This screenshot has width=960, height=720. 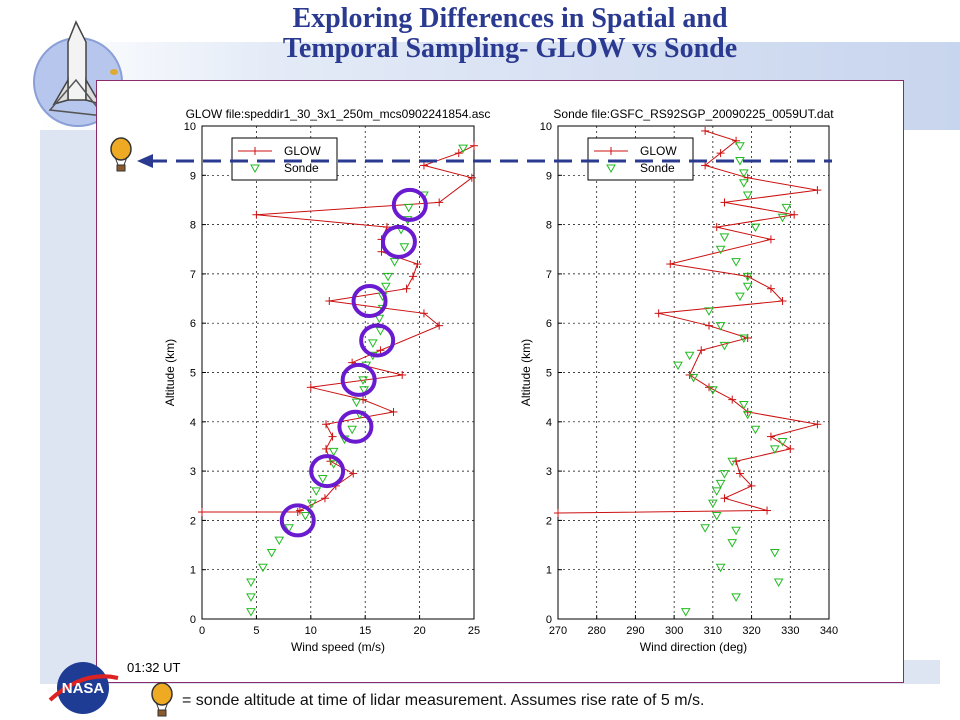 What do you see at coordinates (170, 372) in the screenshot?
I see `chart1-y-axis-label: Altitude (km)` at bounding box center [170, 372].